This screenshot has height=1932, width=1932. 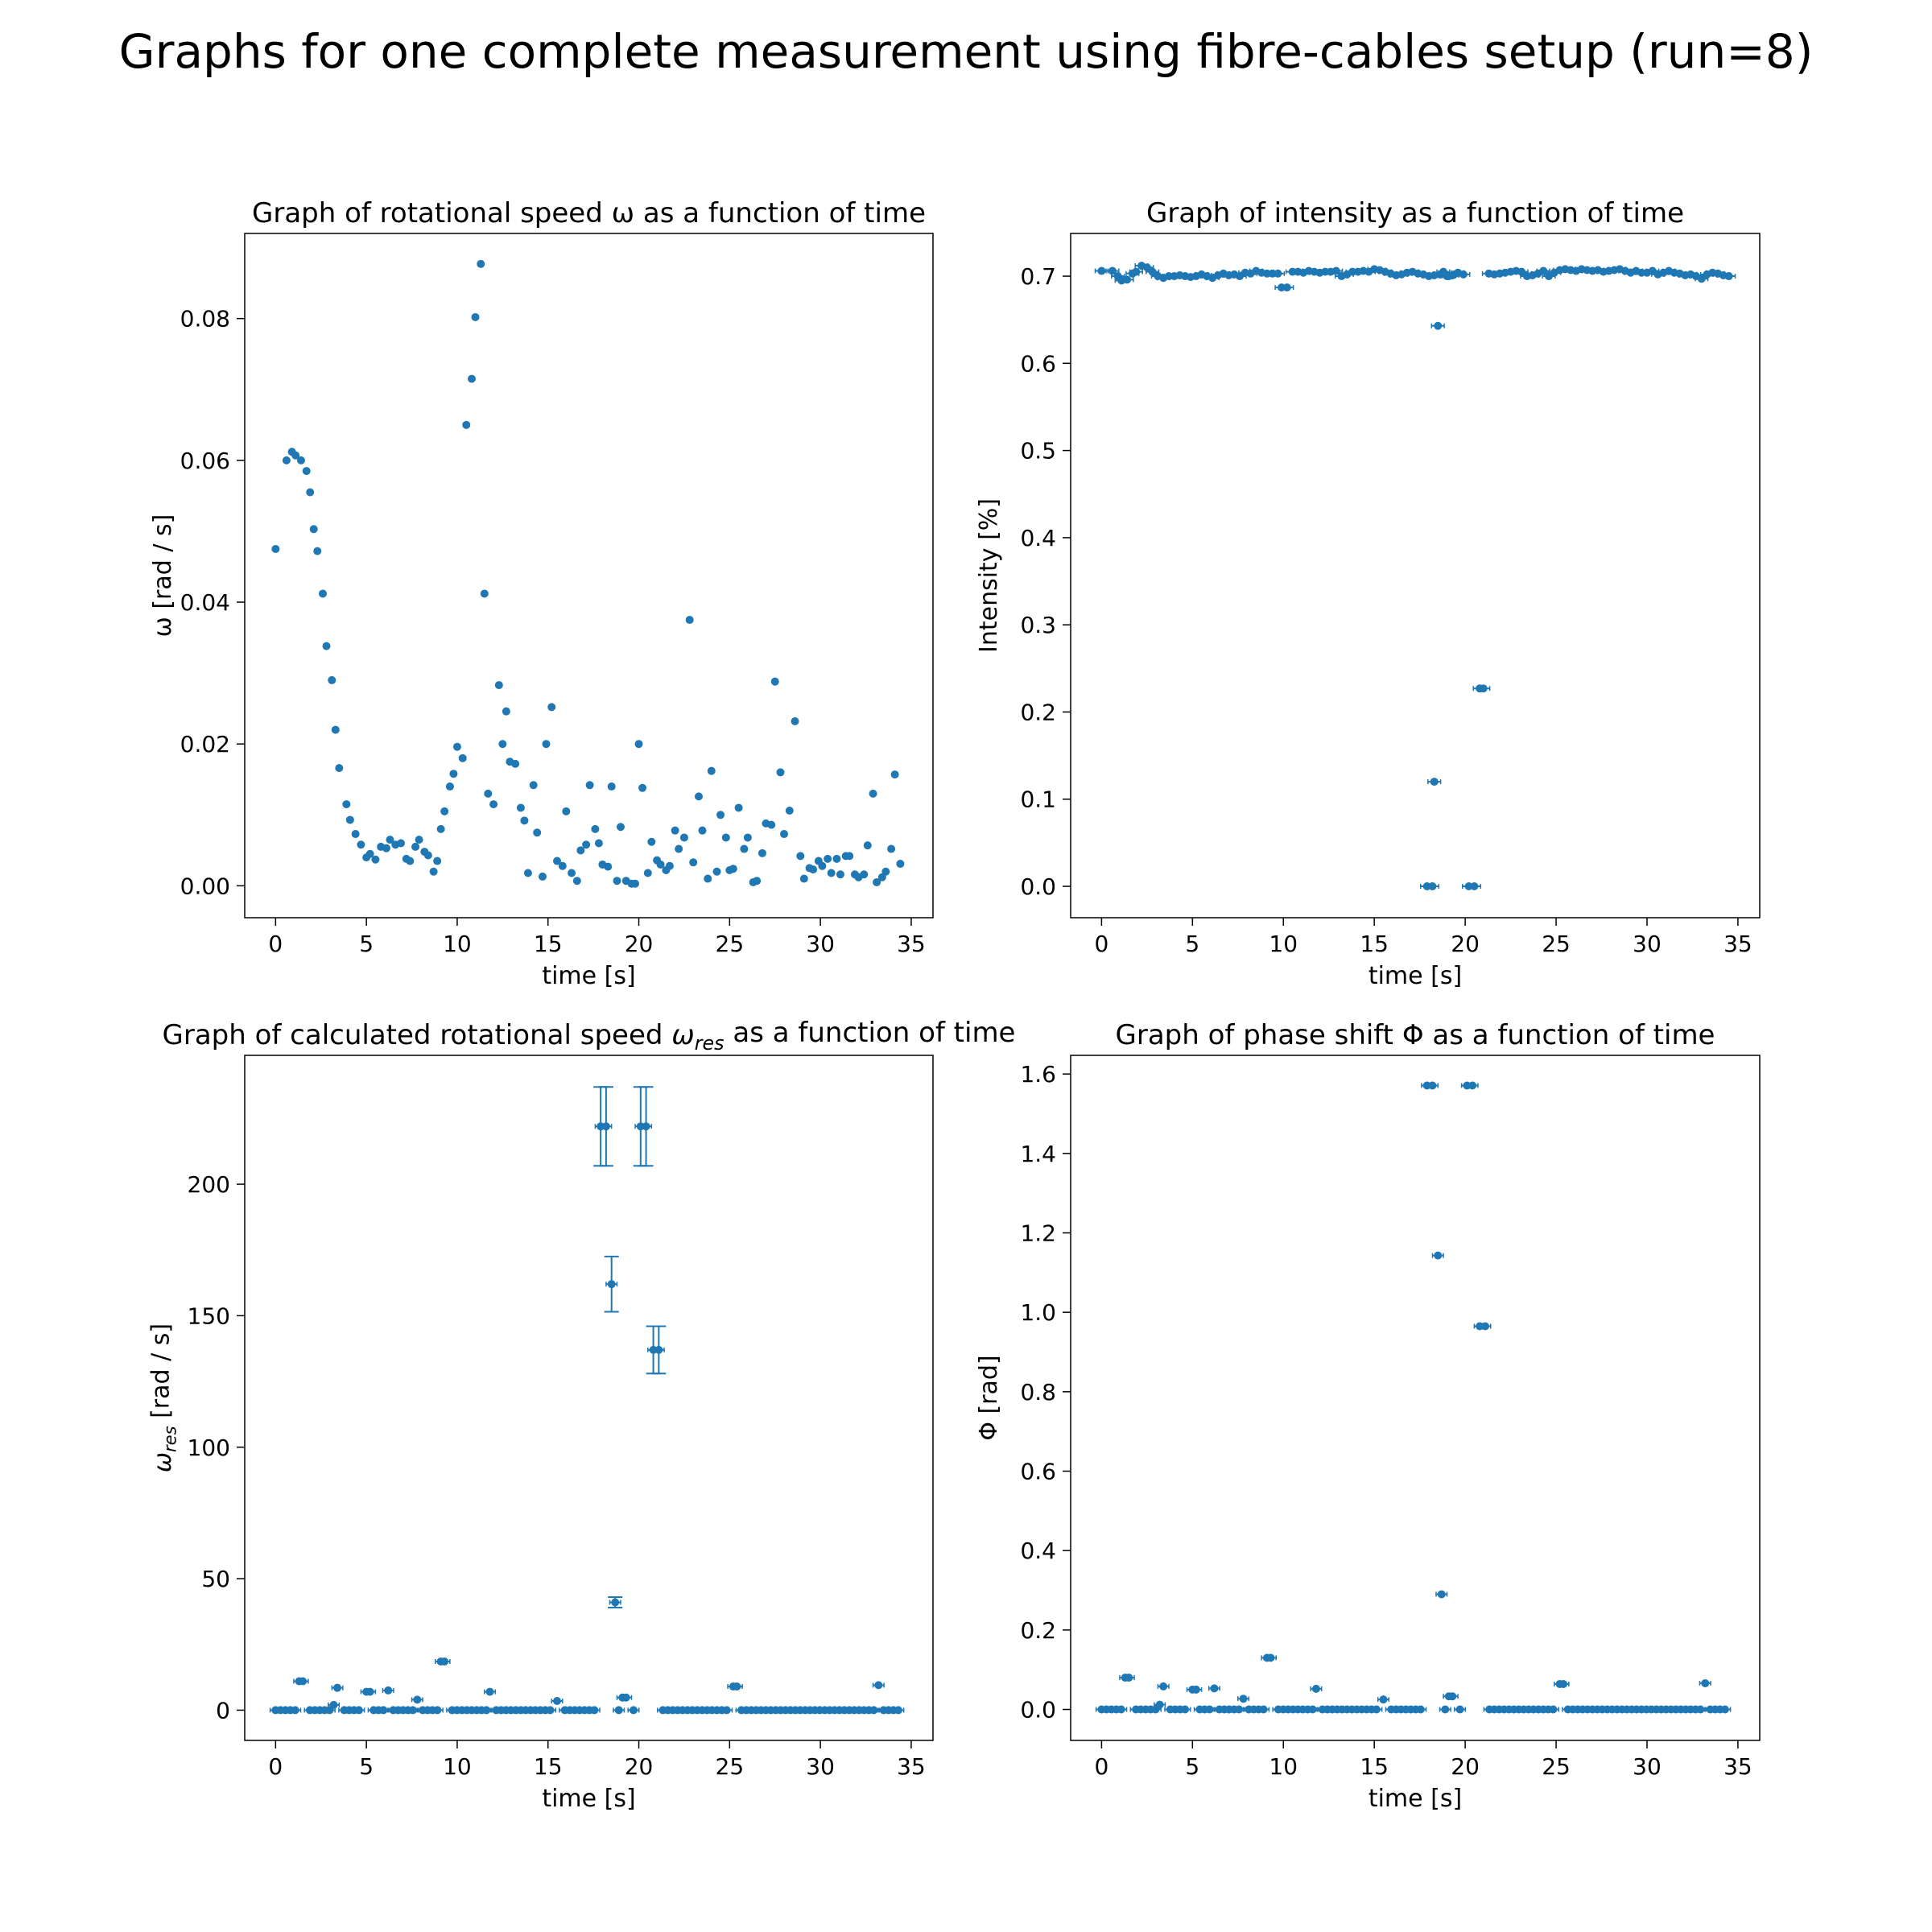 What do you see at coordinates (209, 1448) in the screenshot?
I see `y-tick-label: 100` at bounding box center [209, 1448].